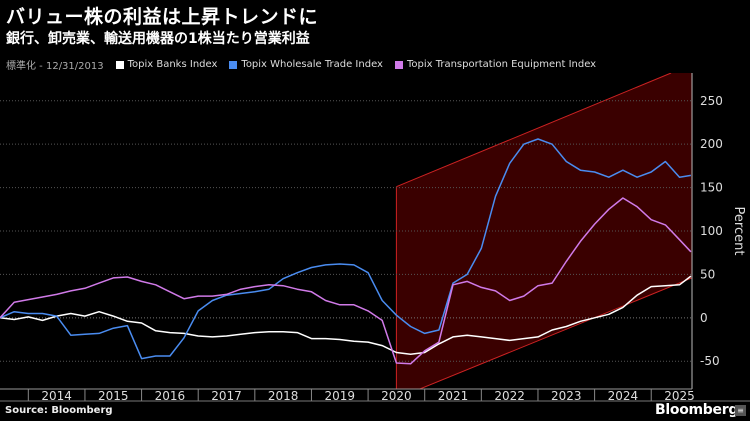  What do you see at coordinates (55, 66) in the screenshot?
I see `normalization-note: 標準化 - 12/31/2013` at bounding box center [55, 66].